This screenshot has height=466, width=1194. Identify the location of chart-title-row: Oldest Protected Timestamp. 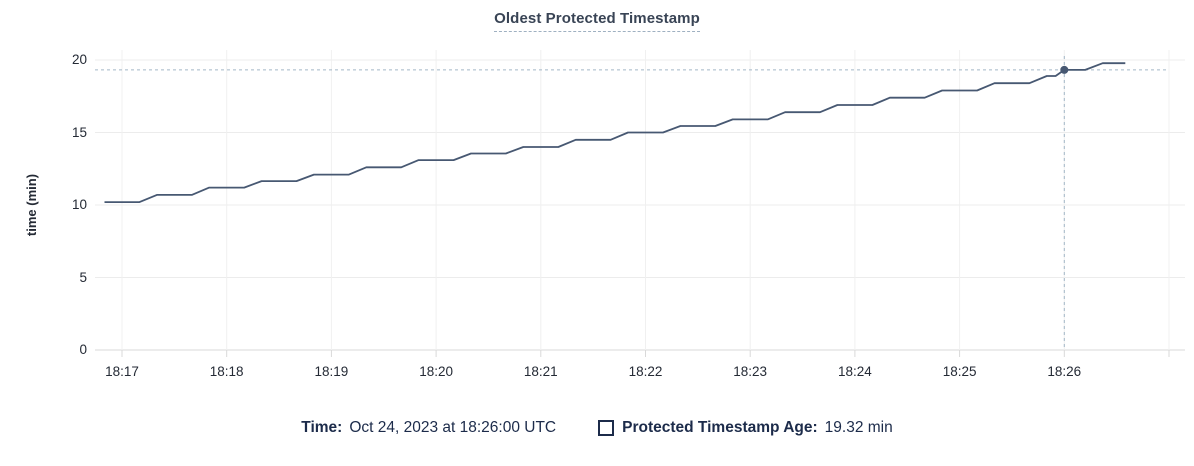
(597, 21).